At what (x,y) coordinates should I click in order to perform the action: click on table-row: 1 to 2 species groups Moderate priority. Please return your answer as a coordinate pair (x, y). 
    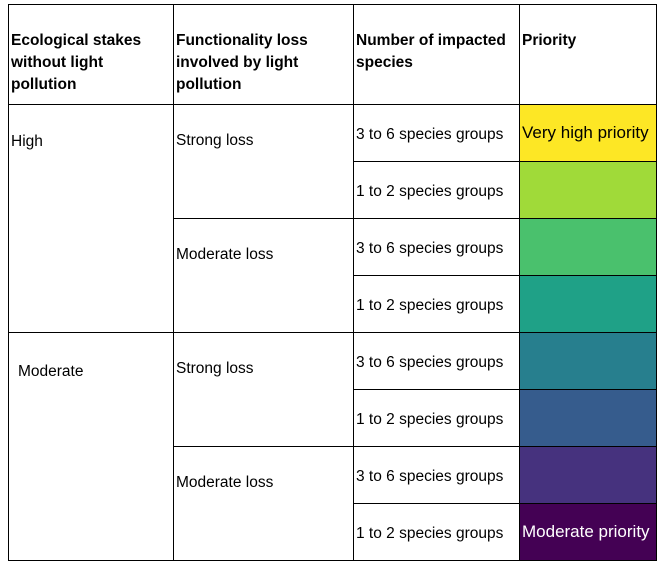
    Looking at the image, I should click on (333, 532).